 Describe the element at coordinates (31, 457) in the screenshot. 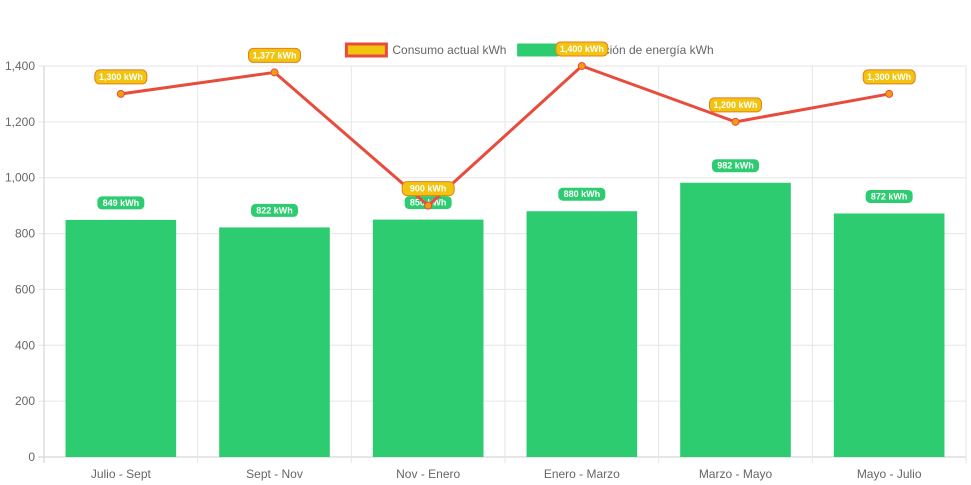

I see `y-tick-label: 0` at that location.